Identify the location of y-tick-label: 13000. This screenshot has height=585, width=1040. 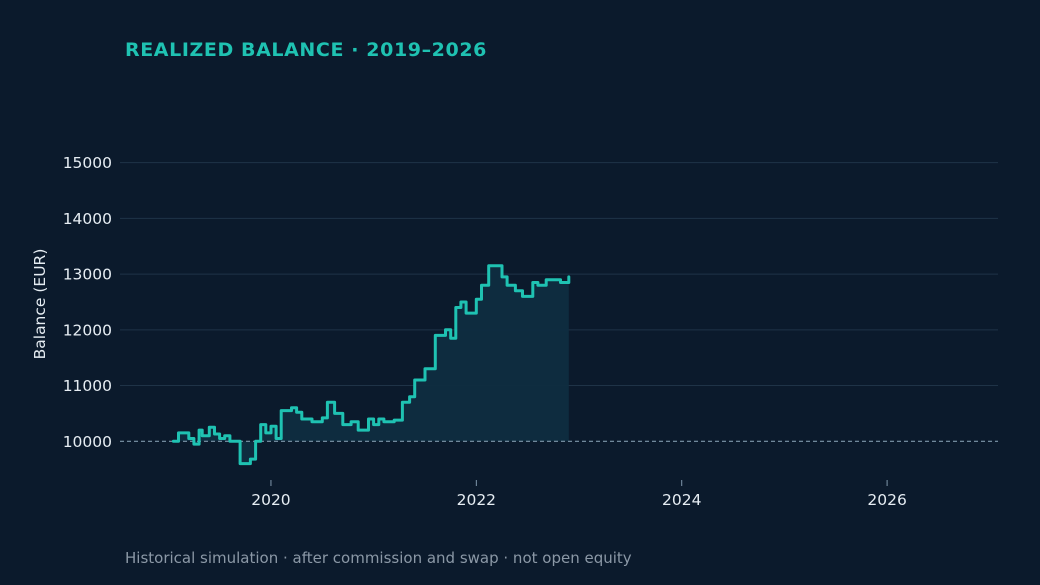
(87, 275).